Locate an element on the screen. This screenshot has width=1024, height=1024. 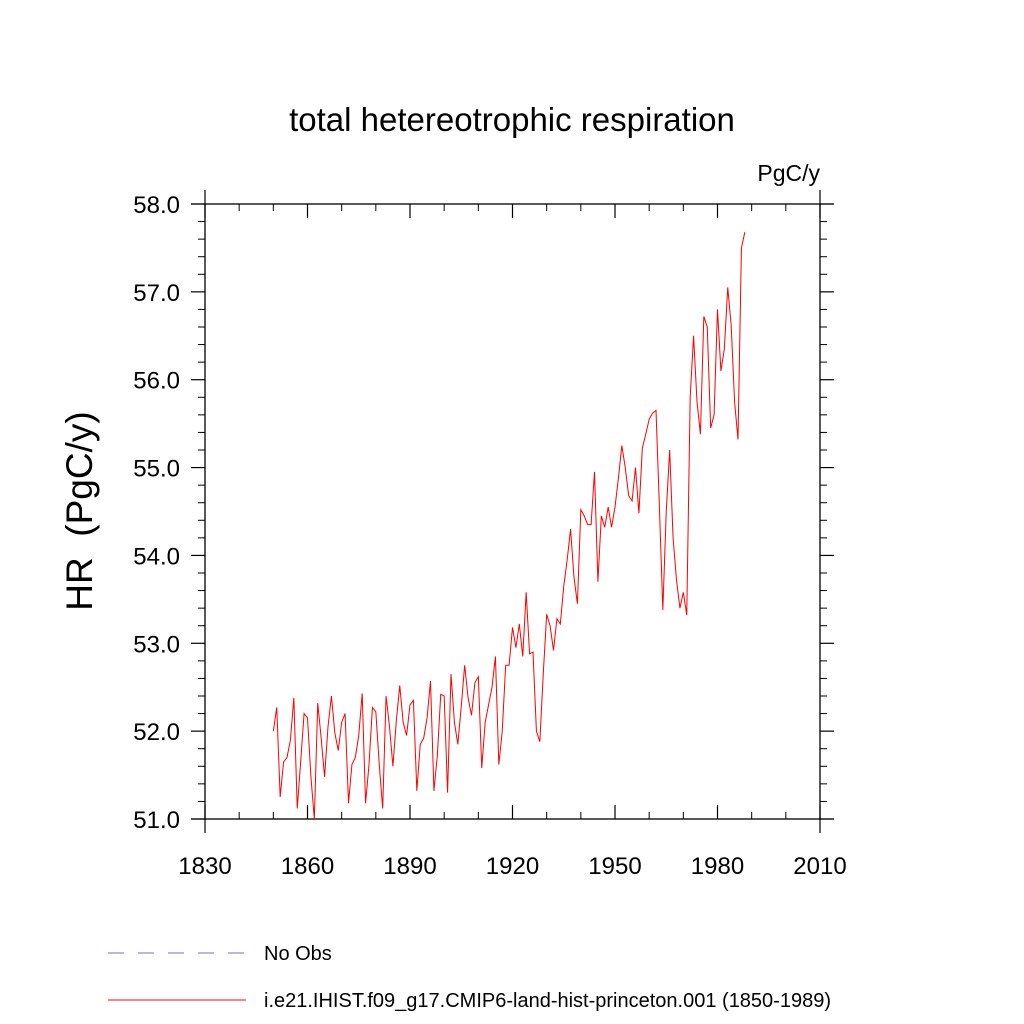
units-label: PgC/y is located at coordinates (788, 173).